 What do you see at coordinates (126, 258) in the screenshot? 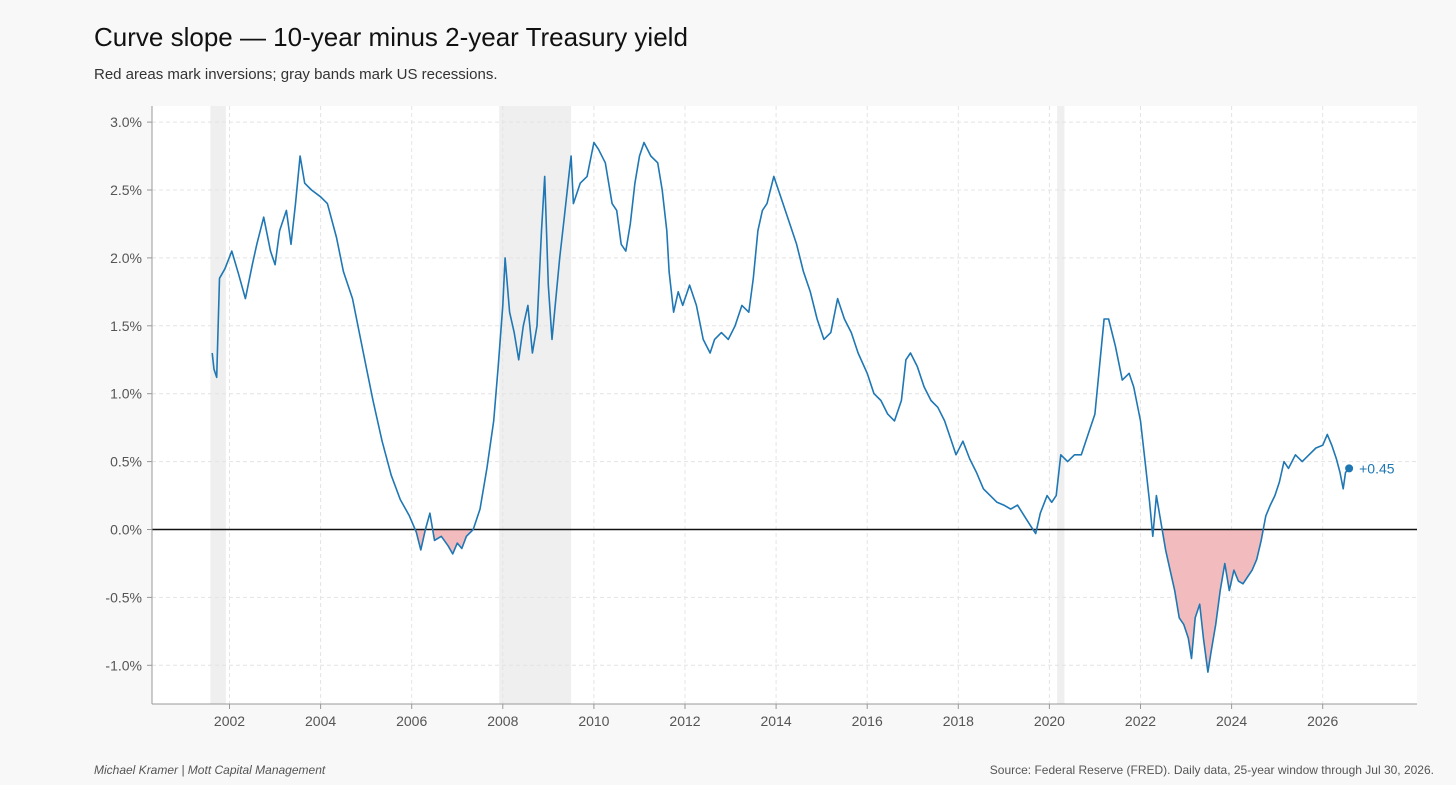
I see `y-tick-label: 2.0%` at bounding box center [126, 258].